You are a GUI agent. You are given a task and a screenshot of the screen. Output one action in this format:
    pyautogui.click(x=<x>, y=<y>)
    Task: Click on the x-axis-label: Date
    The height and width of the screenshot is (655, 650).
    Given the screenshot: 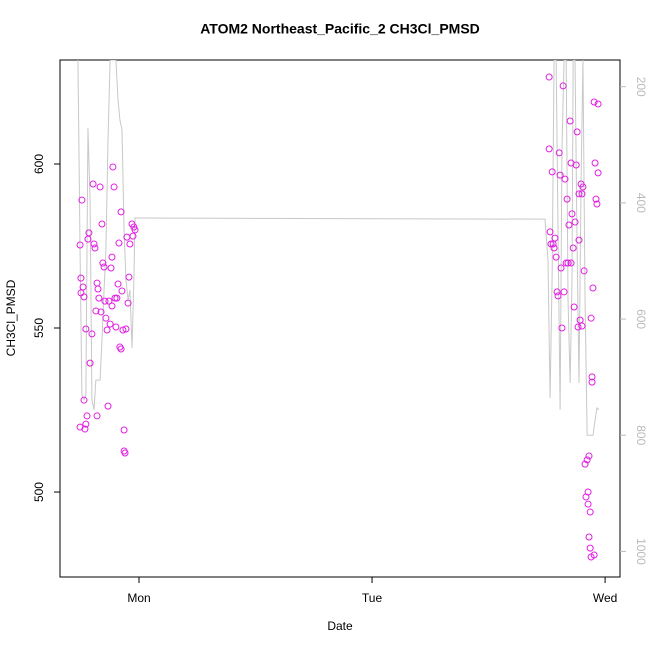 What is the action you would take?
    pyautogui.click(x=340, y=626)
    